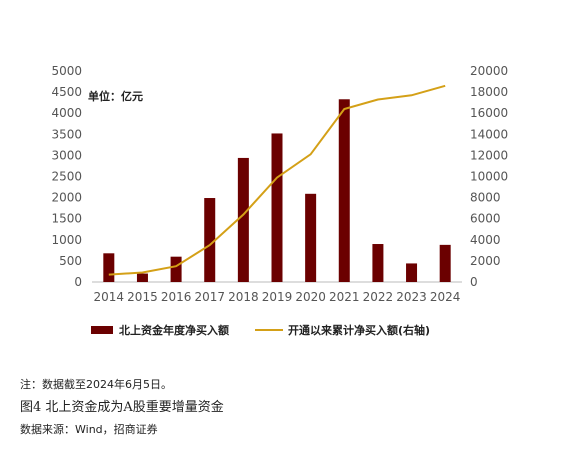 This screenshot has width=562, height=449. Describe the element at coordinates (66, 134) in the screenshot. I see `left-tick-label: 3500` at that location.